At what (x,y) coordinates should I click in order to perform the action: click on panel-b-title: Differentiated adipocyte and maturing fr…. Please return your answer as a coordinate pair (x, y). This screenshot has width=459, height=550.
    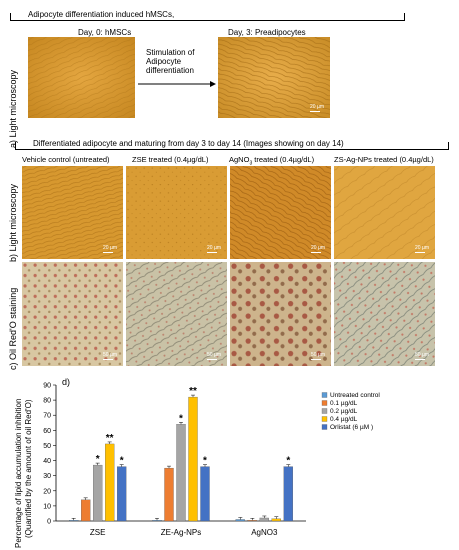
    Looking at the image, I should click on (188, 143).